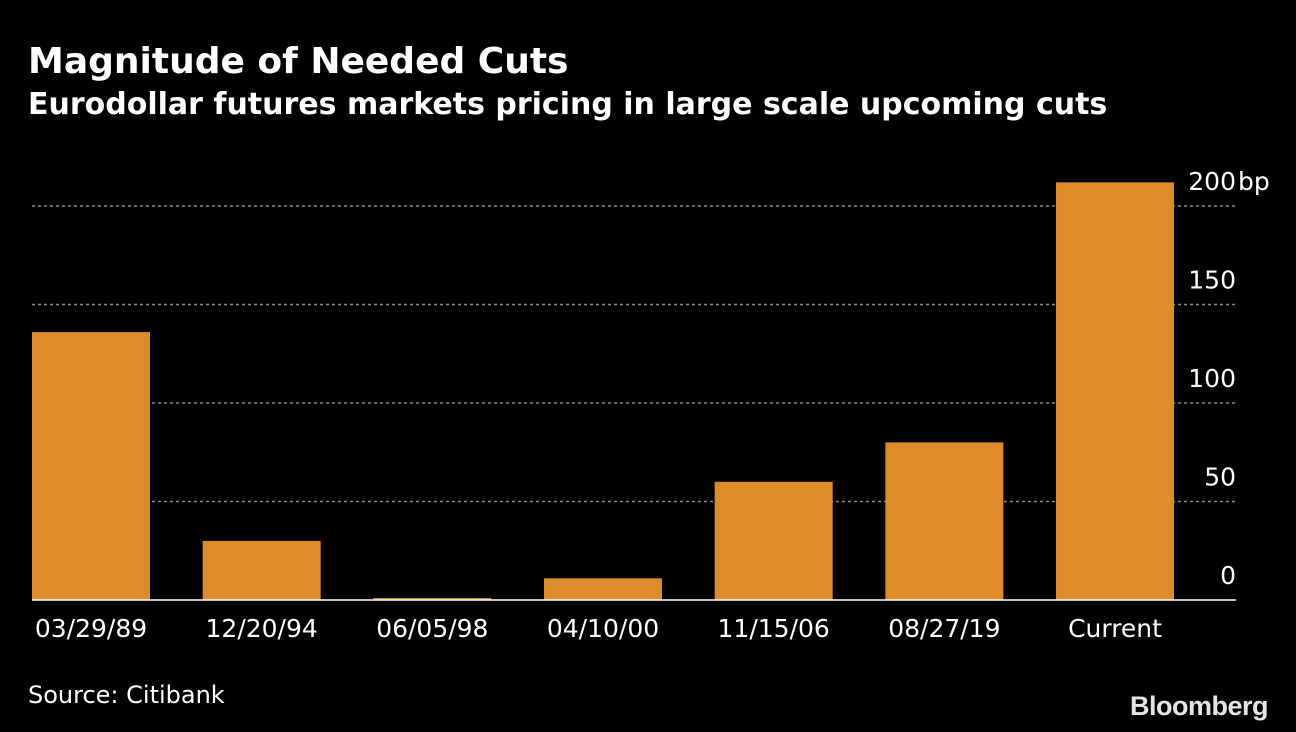  I want to click on bloomberg-logo: Bloomberg, so click(1199, 706).